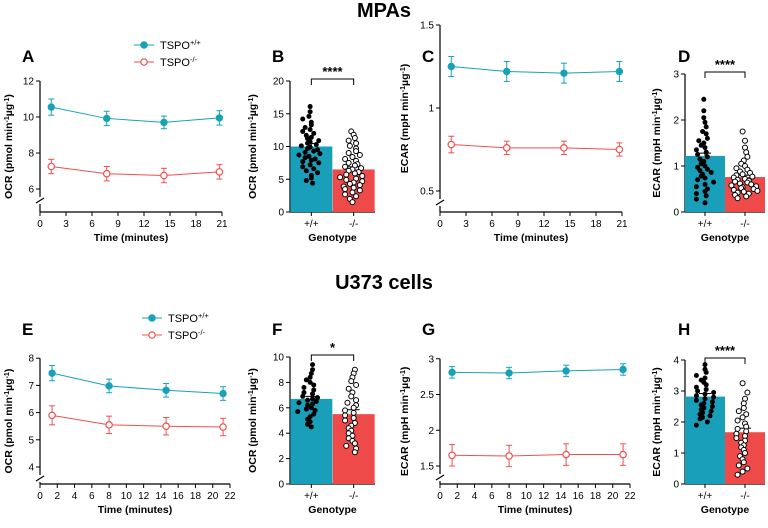 This screenshot has width=768, height=528. What do you see at coordinates (538, 455) in the screenshot?
I see `series-line-ko` at bounding box center [538, 455].